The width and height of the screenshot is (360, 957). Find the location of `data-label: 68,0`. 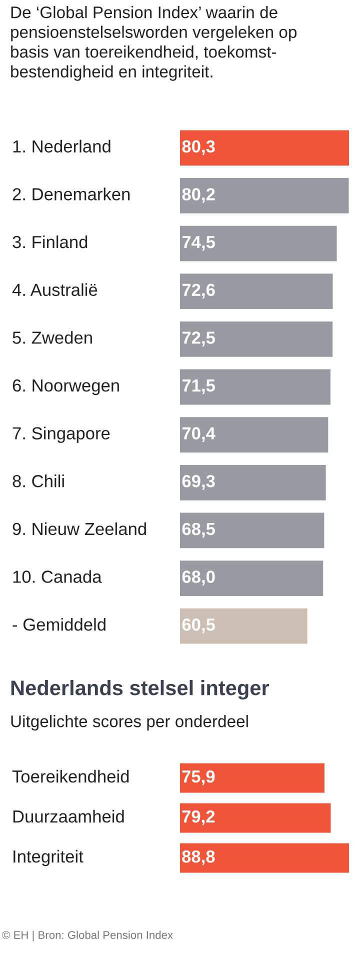

data-label: 68,0 is located at coordinates (198, 578).